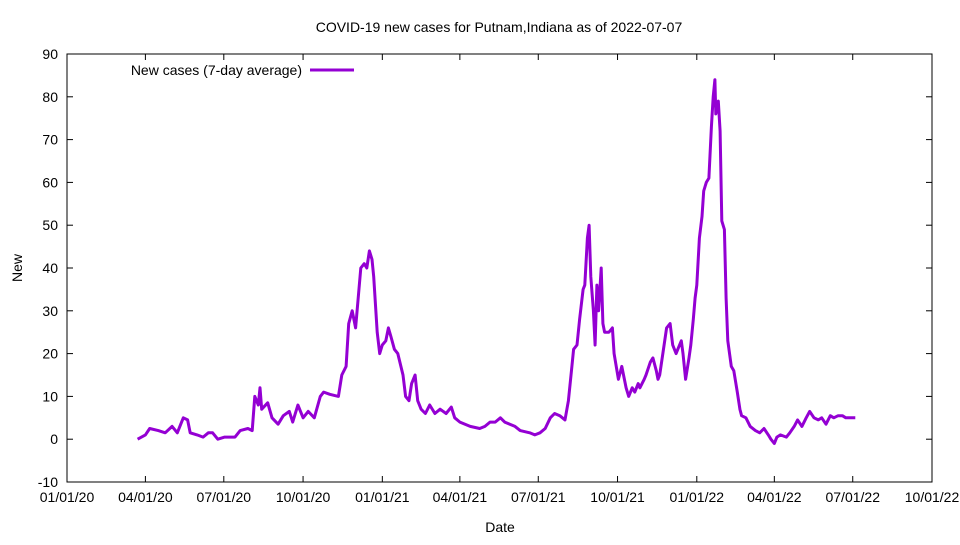 The image size is (960, 545). I want to click on x-tick-label: 04/01/21, so click(460, 497).